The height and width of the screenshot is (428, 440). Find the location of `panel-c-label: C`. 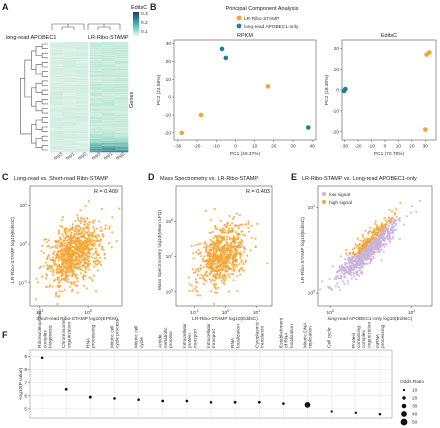

panel-c-label: C is located at coordinates (5, 177).